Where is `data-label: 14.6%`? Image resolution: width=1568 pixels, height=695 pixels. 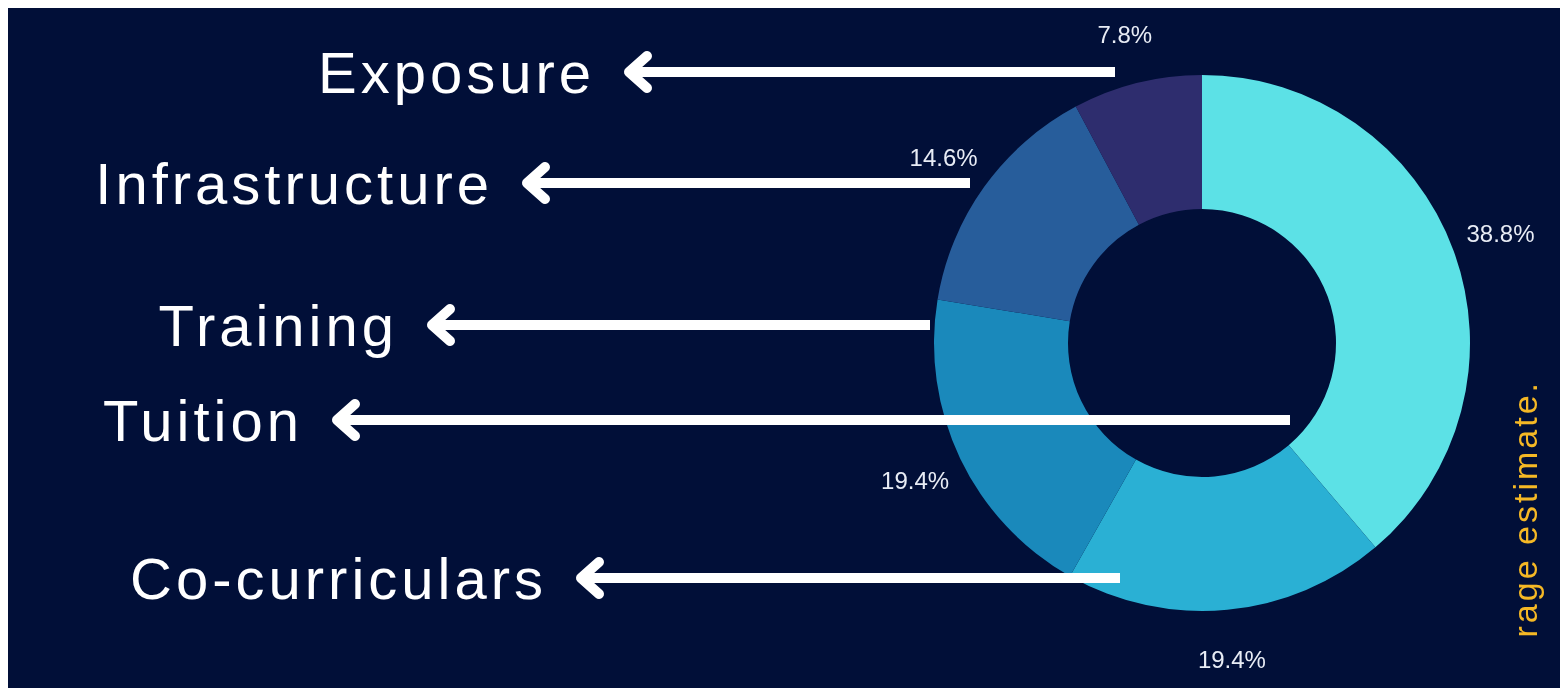
data-label: 14.6% is located at coordinates (943, 158).